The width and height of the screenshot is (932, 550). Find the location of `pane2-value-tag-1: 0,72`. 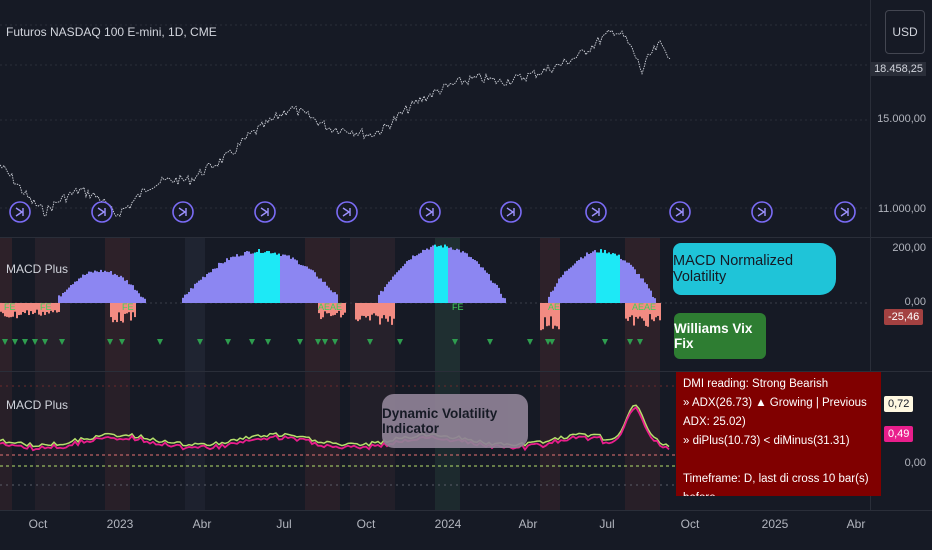

pane2-value-tag-1: 0,72 is located at coordinates (899, 404).